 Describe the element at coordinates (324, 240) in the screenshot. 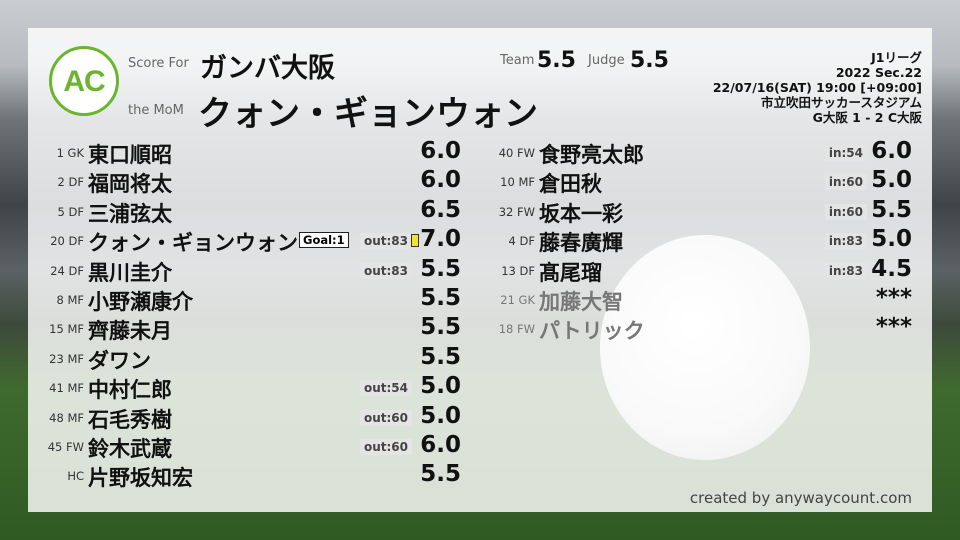

I see `goal-badge: Goal:1` at that location.